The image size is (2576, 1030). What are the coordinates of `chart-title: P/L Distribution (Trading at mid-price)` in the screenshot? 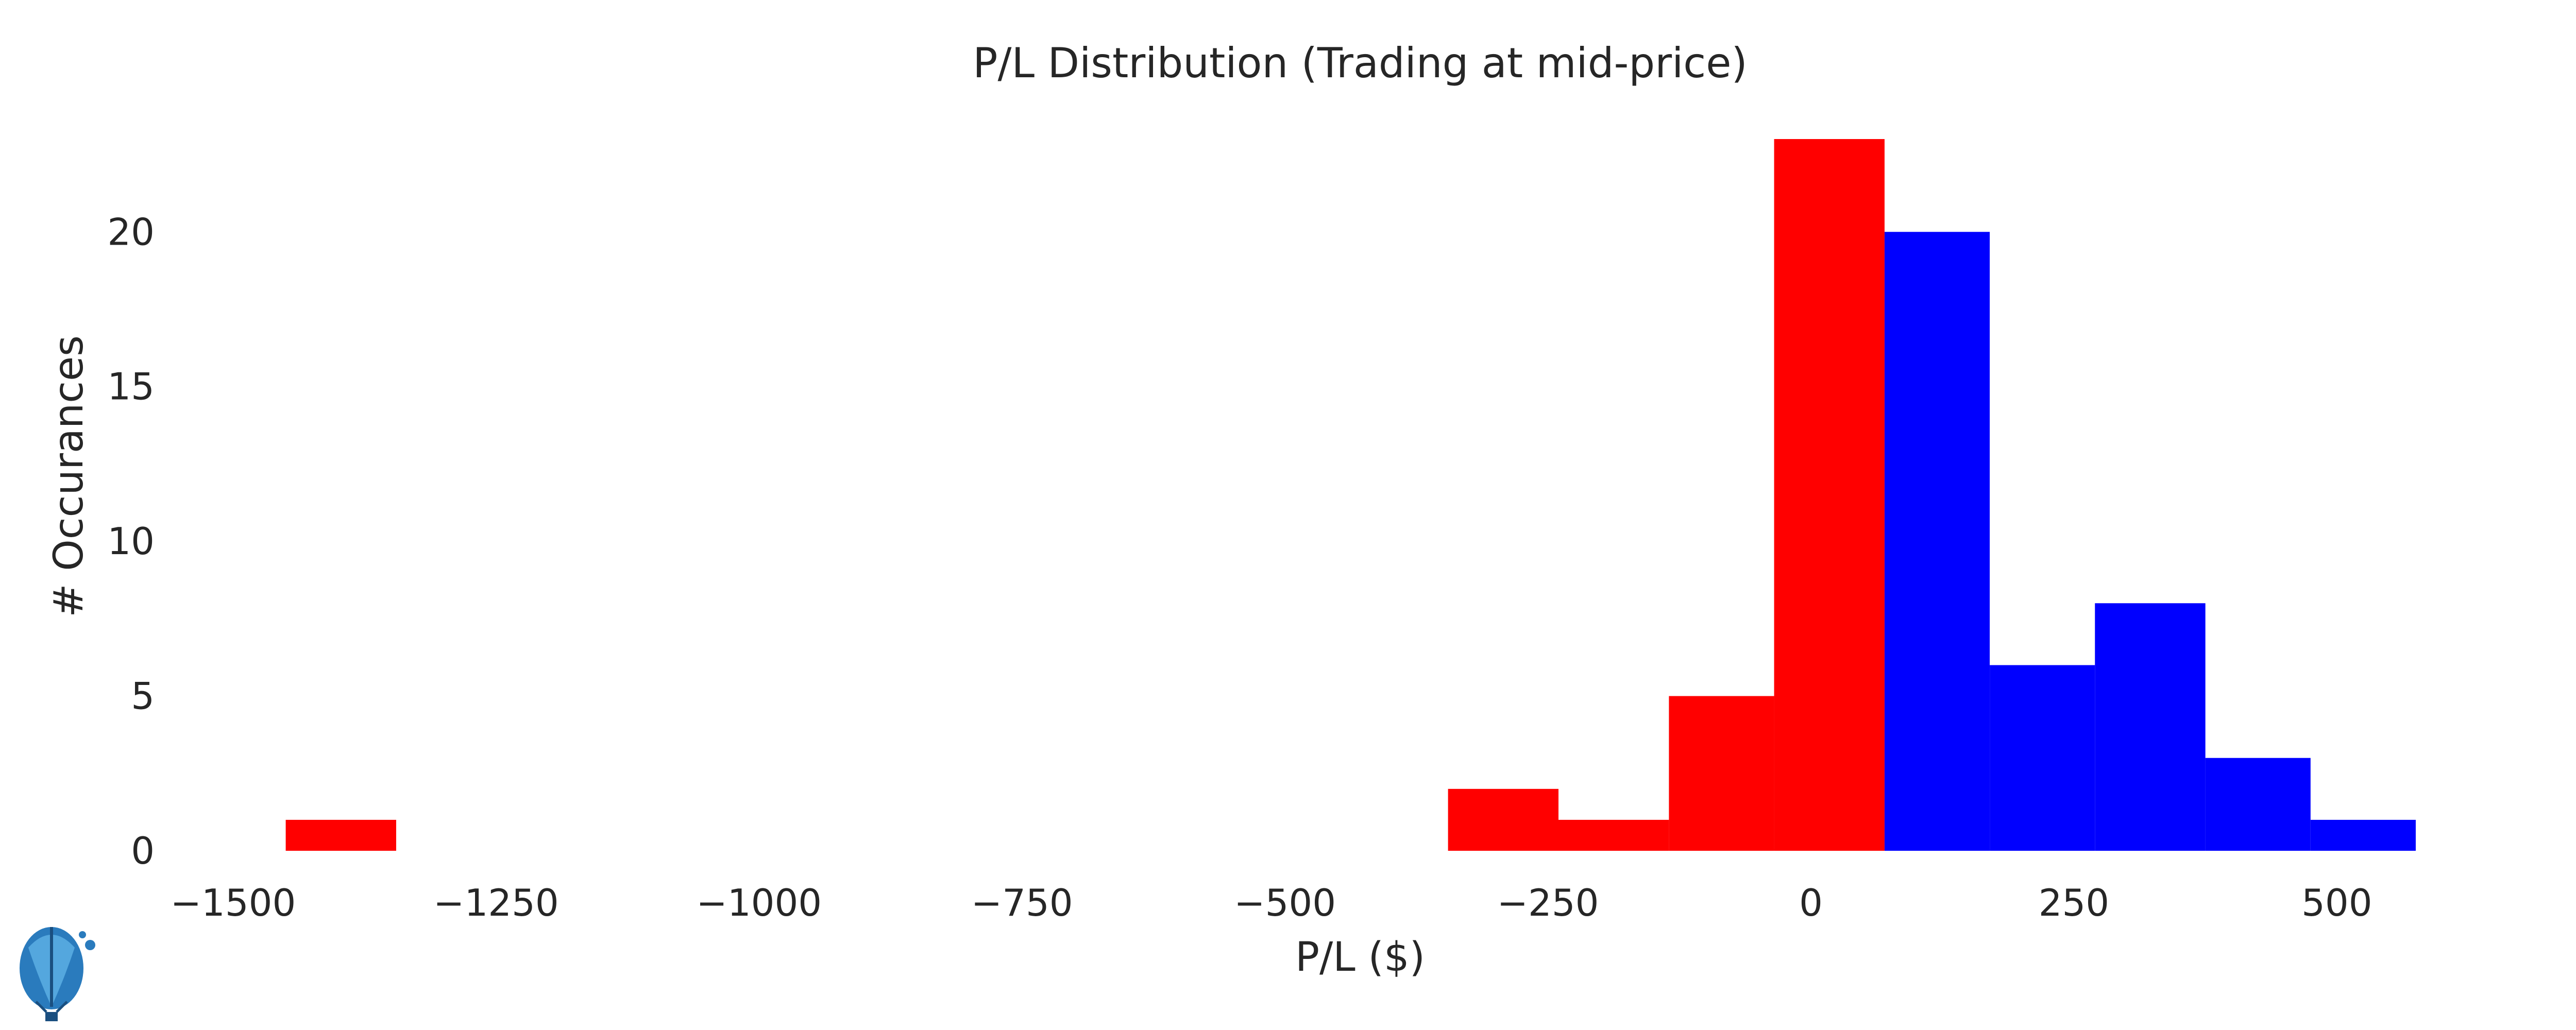 It's located at (1360, 63).